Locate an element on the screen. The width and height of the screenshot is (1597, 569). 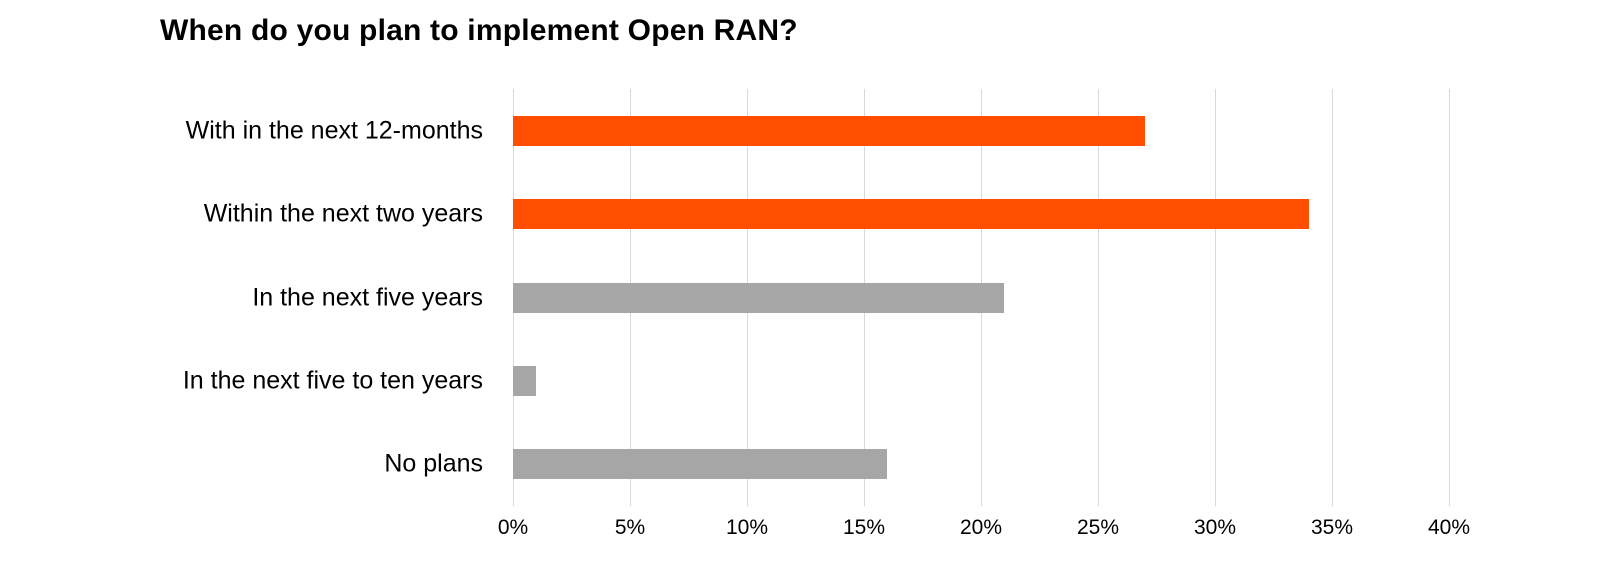
x-tick-label: 30% is located at coordinates (1215, 527).